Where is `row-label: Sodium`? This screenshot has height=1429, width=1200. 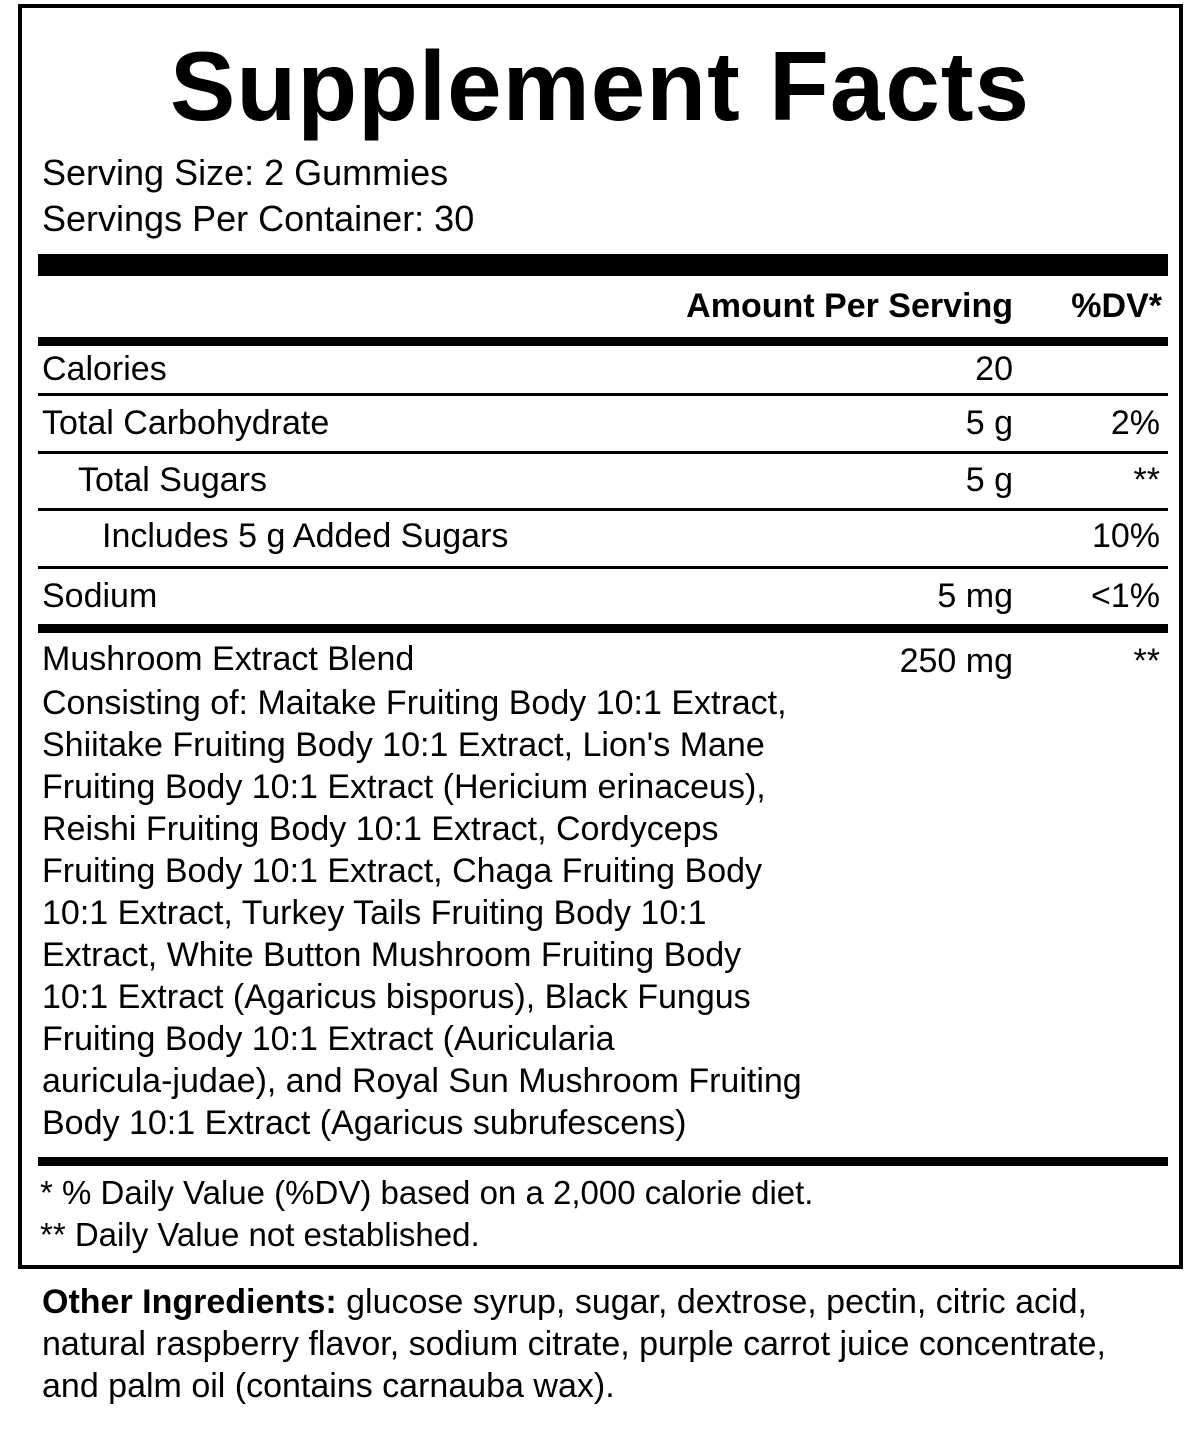 row-label: Sodium is located at coordinates (100, 596).